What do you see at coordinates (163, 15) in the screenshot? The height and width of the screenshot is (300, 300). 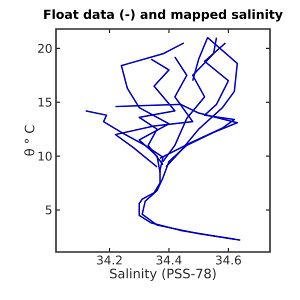 I see `chart-title: Float data (-) and mapped salinity` at bounding box center [163, 15].